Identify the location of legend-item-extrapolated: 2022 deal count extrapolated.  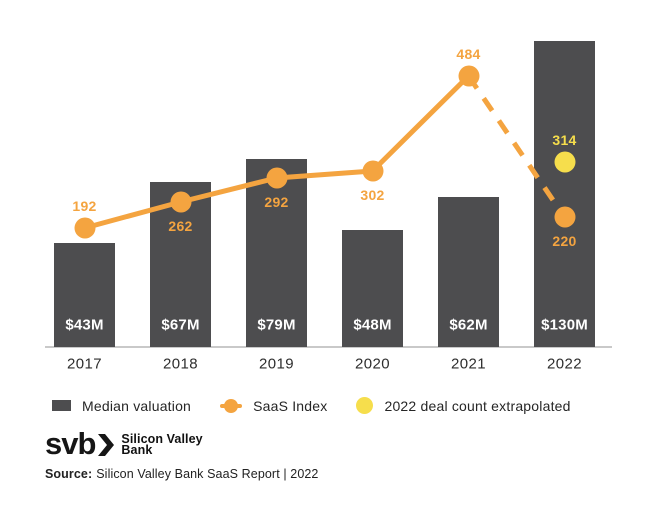
(463, 405).